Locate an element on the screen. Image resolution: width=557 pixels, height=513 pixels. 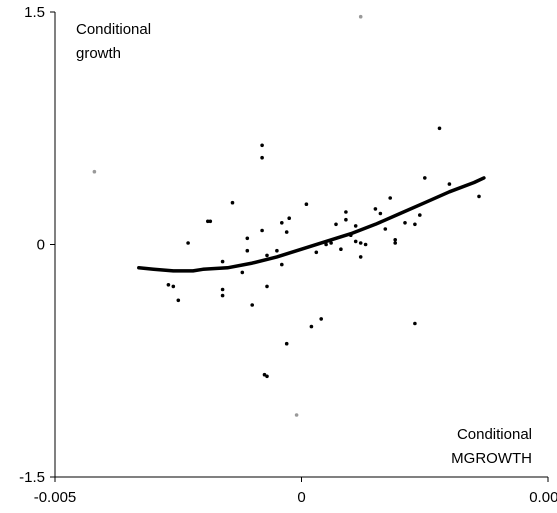
x-axis-ticks: -0.005 0 0.005 is located at coordinates (295, 491).